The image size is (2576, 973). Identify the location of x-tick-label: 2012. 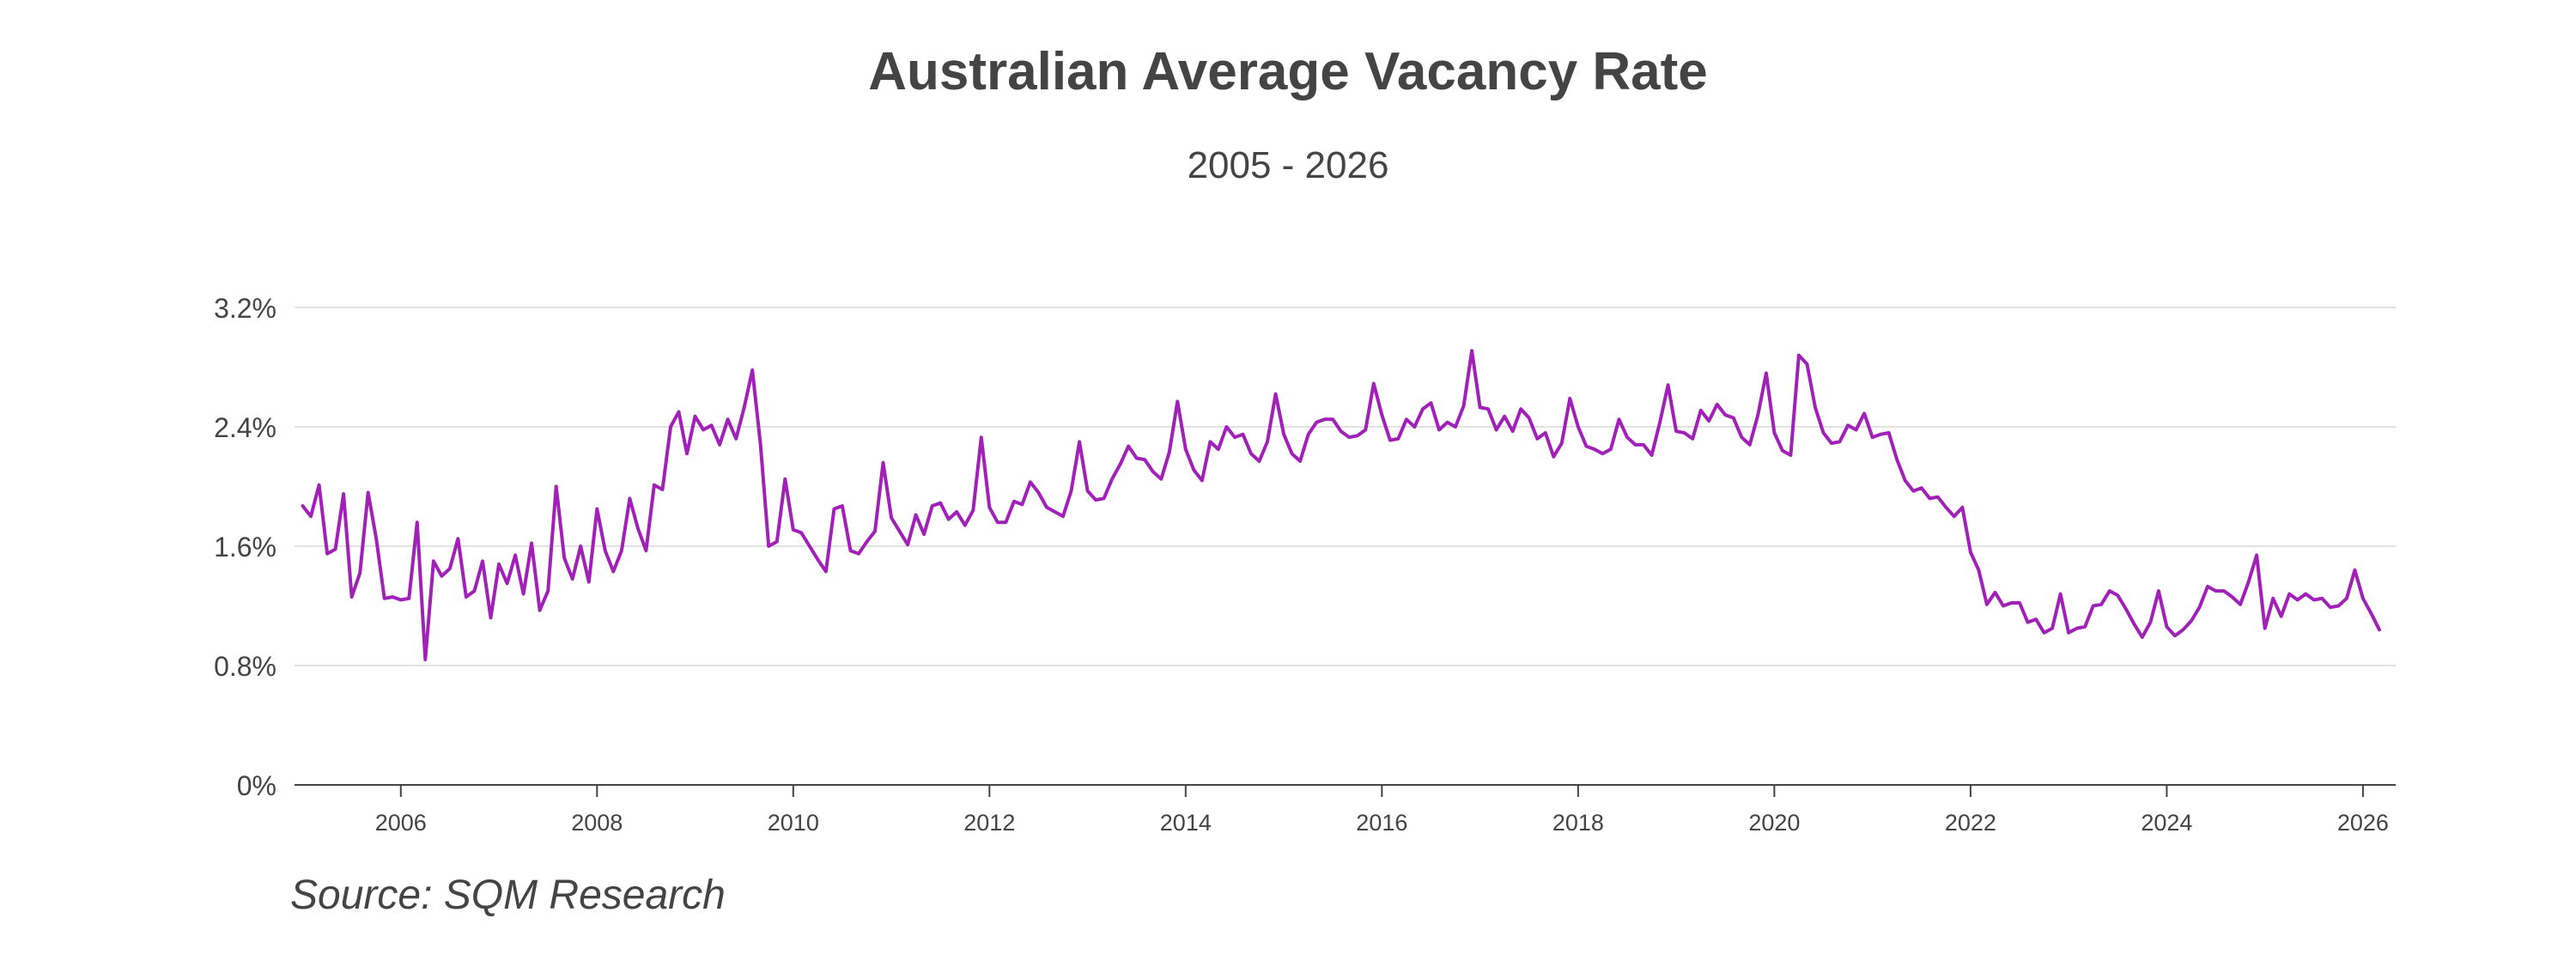
(989, 823).